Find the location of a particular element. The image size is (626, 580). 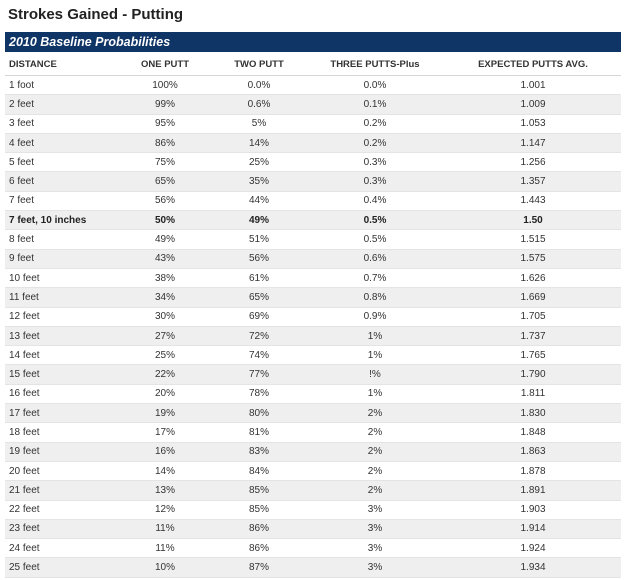

cell-expected-putts: 1.50 is located at coordinates (533, 220).